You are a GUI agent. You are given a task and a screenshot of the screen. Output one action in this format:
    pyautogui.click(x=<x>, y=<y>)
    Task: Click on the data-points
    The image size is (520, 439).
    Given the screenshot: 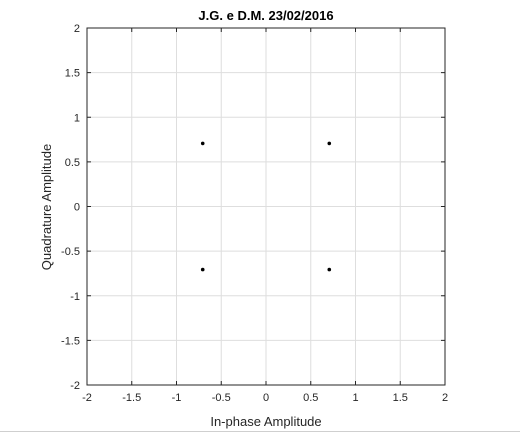 What is the action you would take?
    pyautogui.click(x=266, y=206)
    